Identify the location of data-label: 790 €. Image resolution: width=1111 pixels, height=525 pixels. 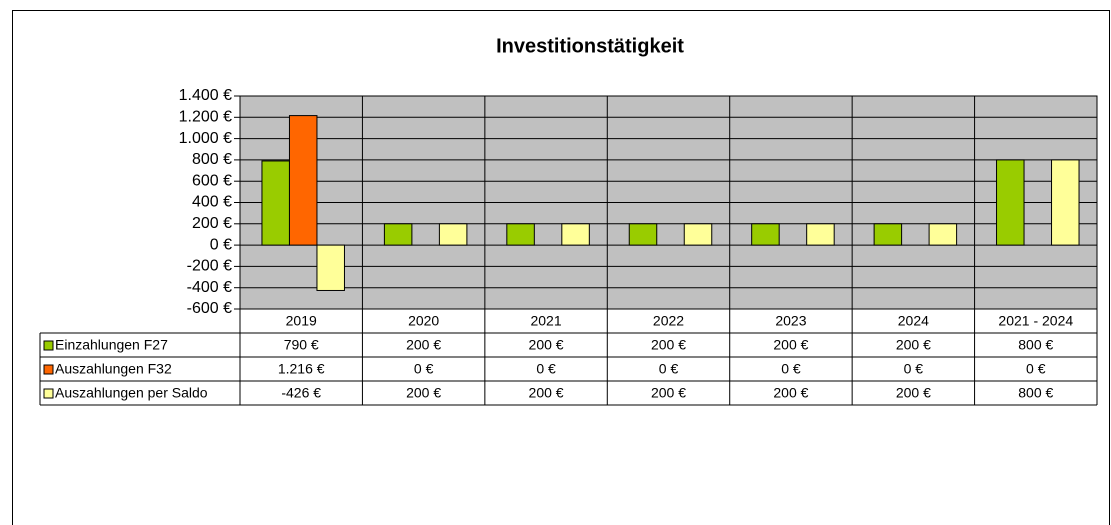
(301, 345).